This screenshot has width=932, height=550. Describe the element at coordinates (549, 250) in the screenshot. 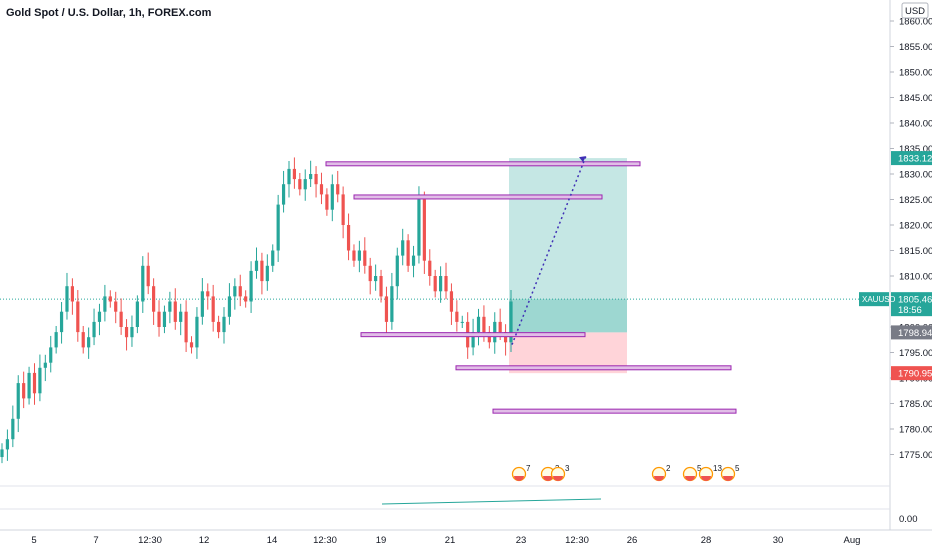

I see `projection-path` at that location.